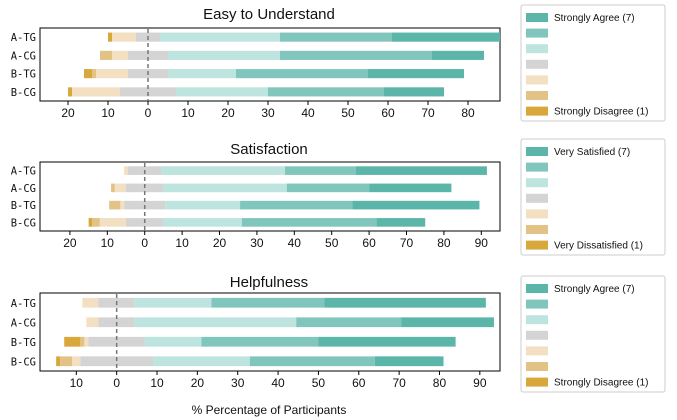 This screenshot has width=677, height=420. Describe the element at coordinates (269, 149) in the screenshot. I see `panel-title: Satisfaction` at that location.